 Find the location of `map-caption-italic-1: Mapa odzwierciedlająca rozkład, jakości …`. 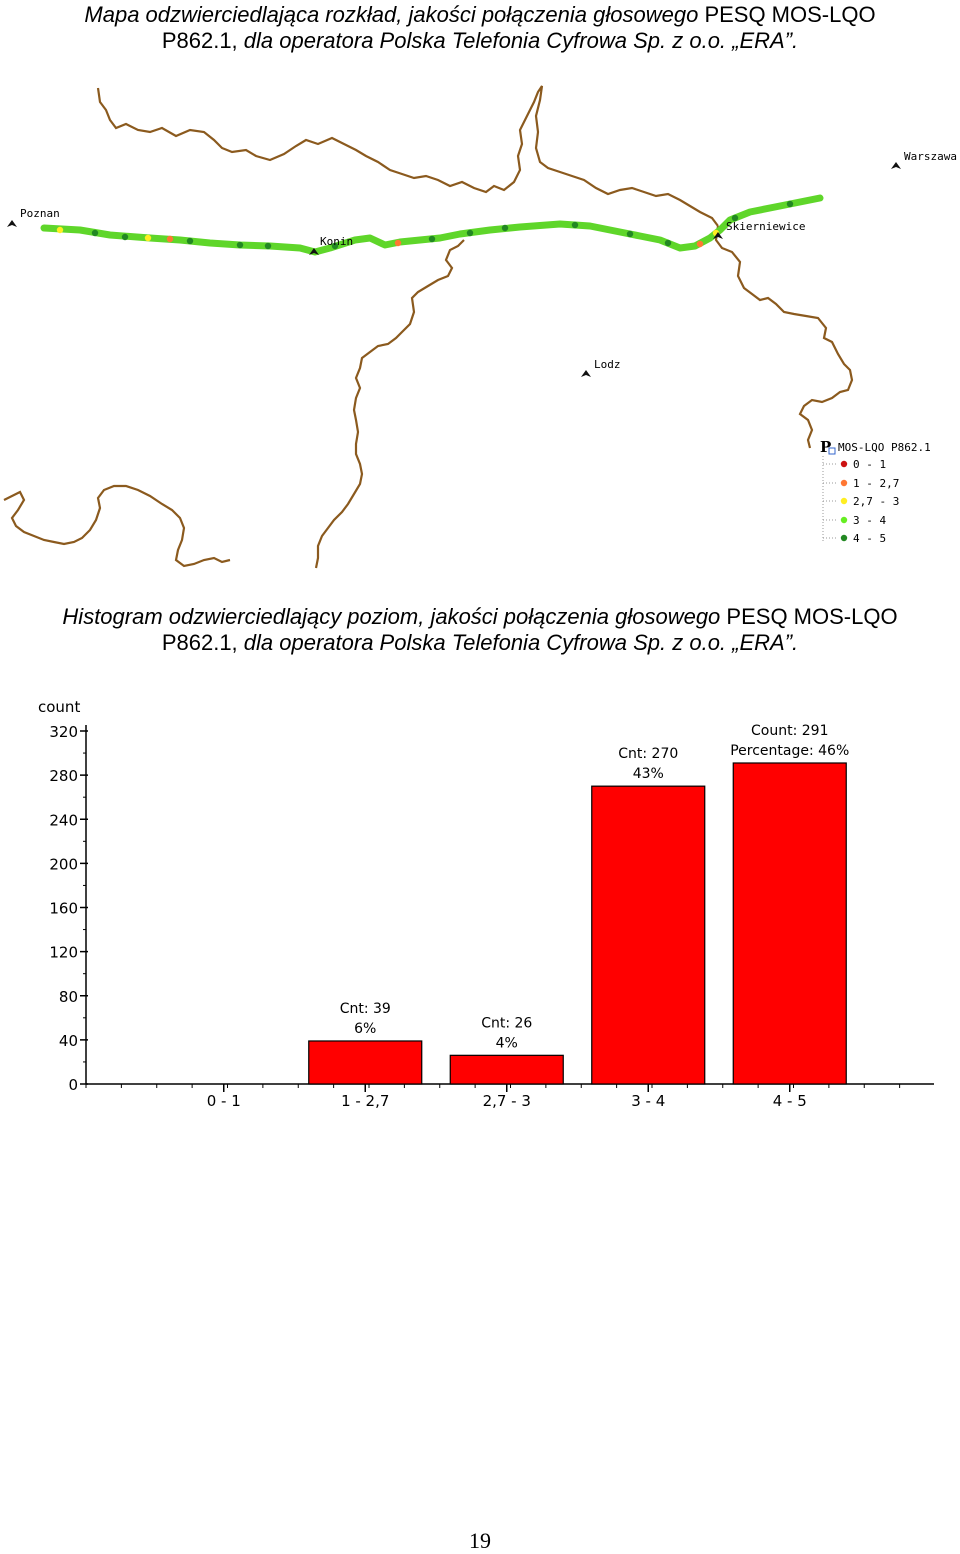

map-caption-italic-1: Mapa odzwierciedlająca rozkład, jakości … is located at coordinates (391, 14).